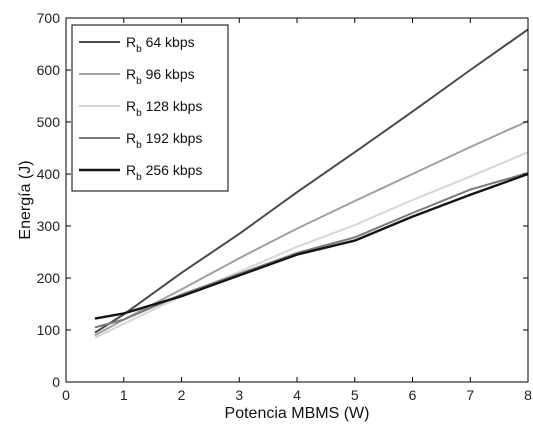 This screenshot has height=426, width=533. What do you see at coordinates (49, 18) in the screenshot?
I see `y-tick-label: 700` at bounding box center [49, 18].